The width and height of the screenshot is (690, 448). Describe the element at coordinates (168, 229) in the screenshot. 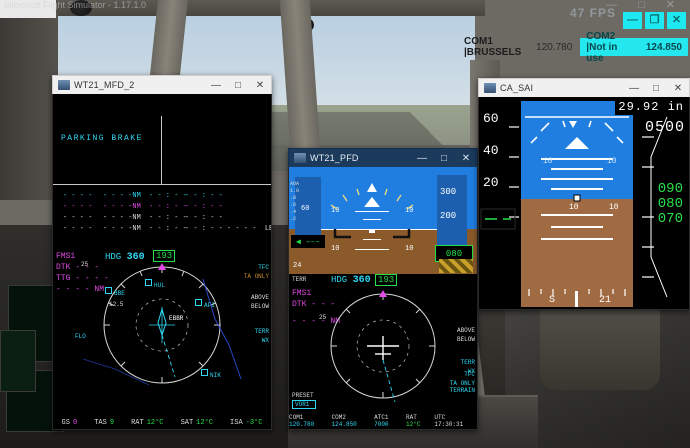

I see `fp-eta: - -` at that location.